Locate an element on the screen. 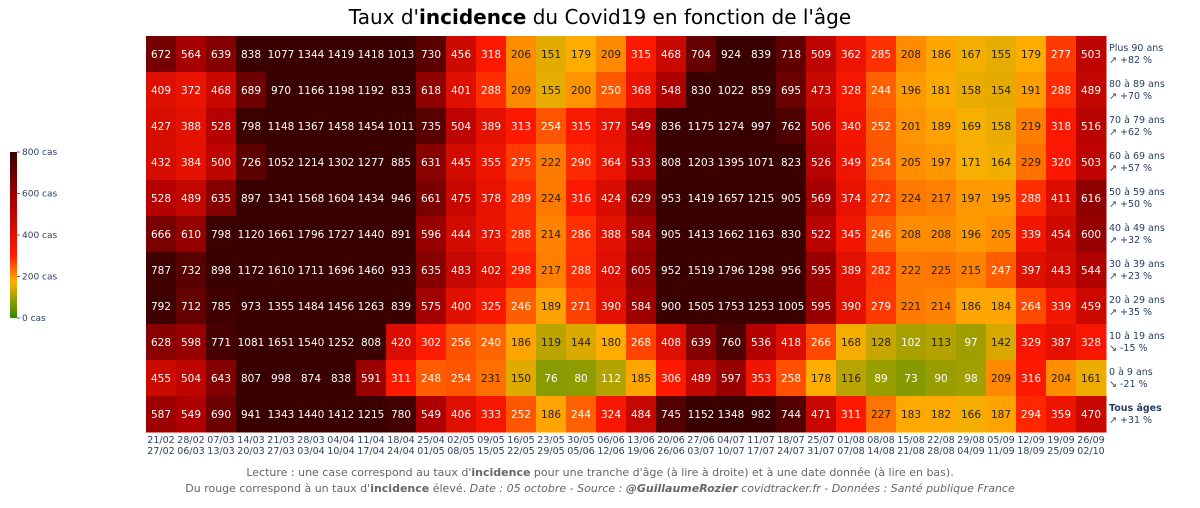 This screenshot has width=1200, height=508. cell-value: 905 is located at coordinates (791, 199).